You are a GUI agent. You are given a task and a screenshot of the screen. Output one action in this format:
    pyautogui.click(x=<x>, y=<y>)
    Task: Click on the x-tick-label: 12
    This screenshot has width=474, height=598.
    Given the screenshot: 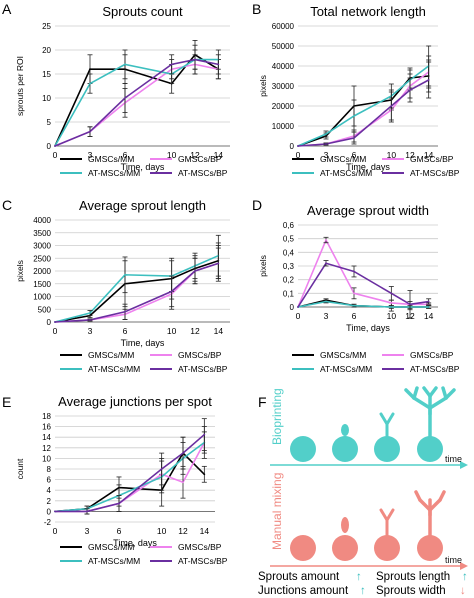 What is the action you would take?
    pyautogui.click(x=410, y=155)
    